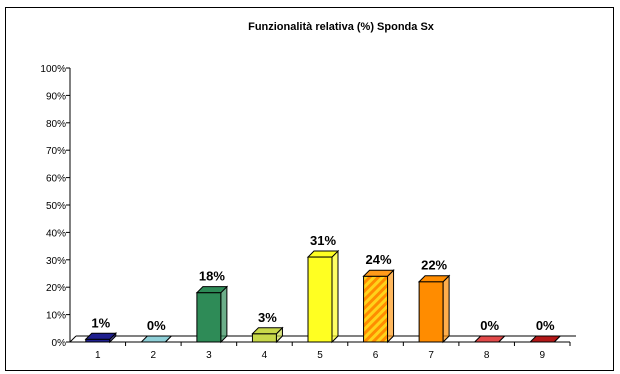 The height and width of the screenshot is (374, 620). What do you see at coordinates (56, 261) in the screenshot?
I see `y-tick-label: 30%` at bounding box center [56, 261].